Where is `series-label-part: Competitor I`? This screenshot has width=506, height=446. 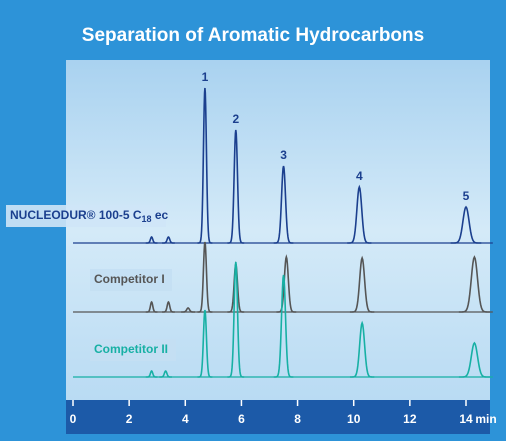
series-label-part: Competitor I is located at coordinates (129, 279).